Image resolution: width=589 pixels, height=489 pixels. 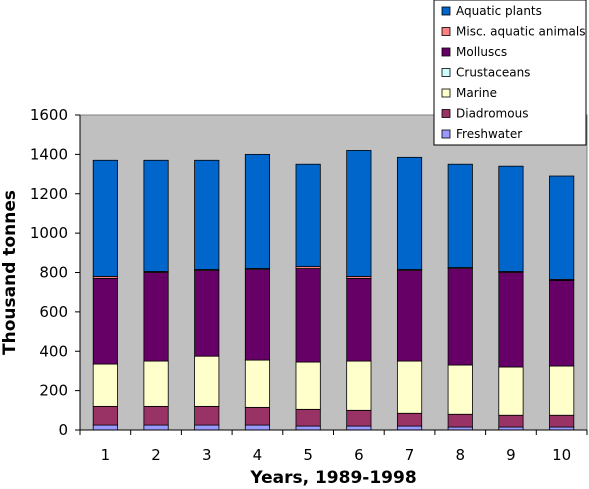 I want to click on x-tick-label: 1, so click(x=106, y=455).